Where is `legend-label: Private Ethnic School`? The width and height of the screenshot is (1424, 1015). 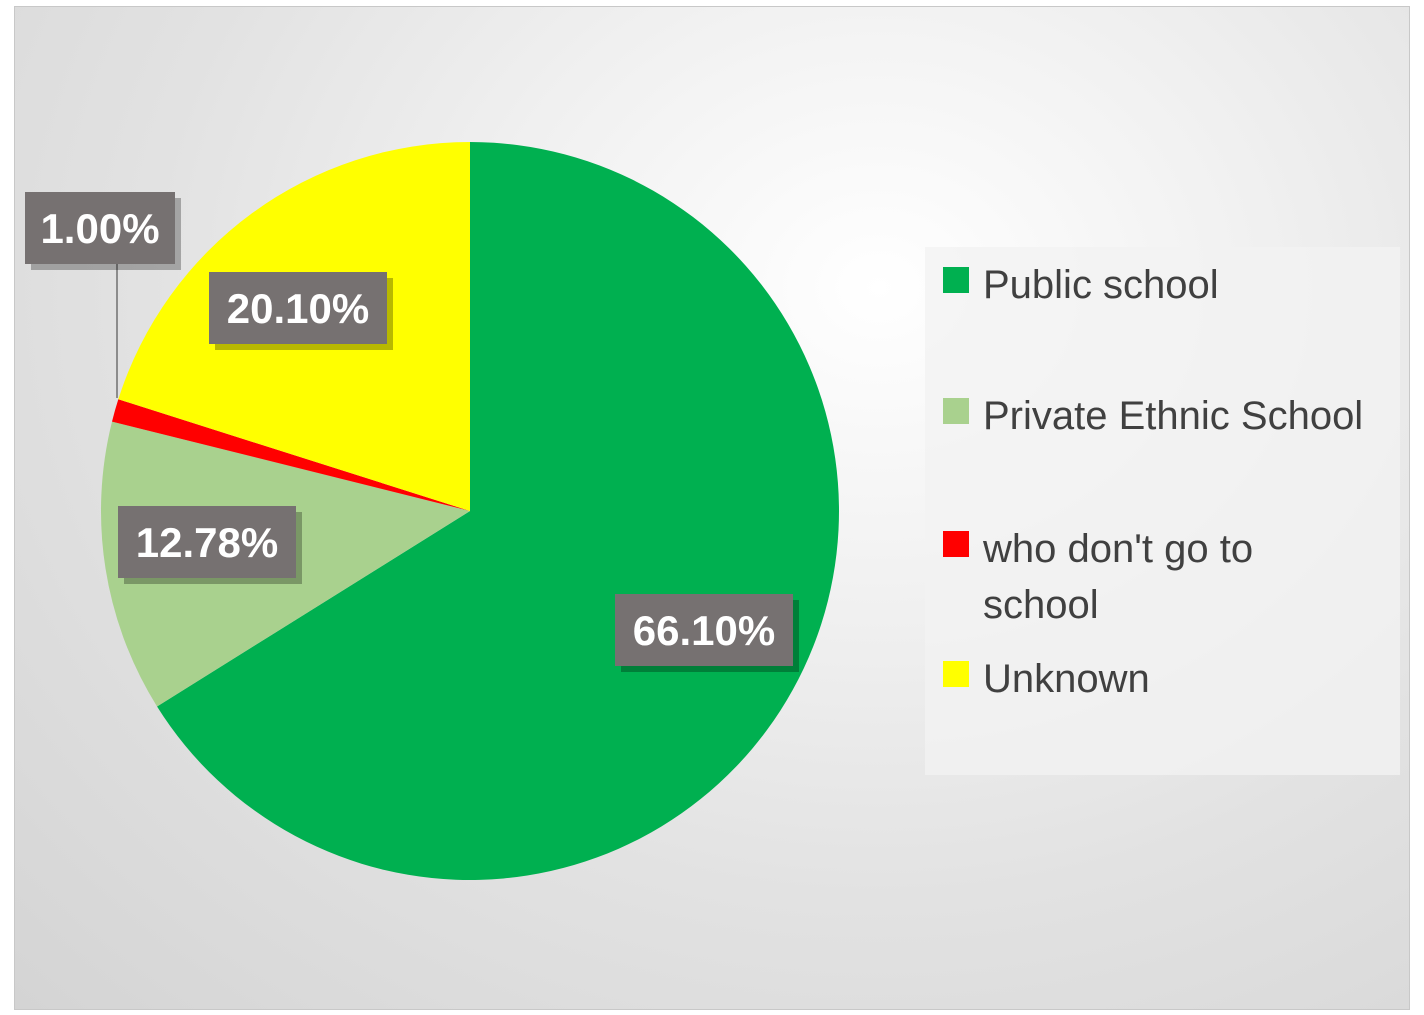
legend-label: Private Ethnic School is located at coordinates (1173, 416).